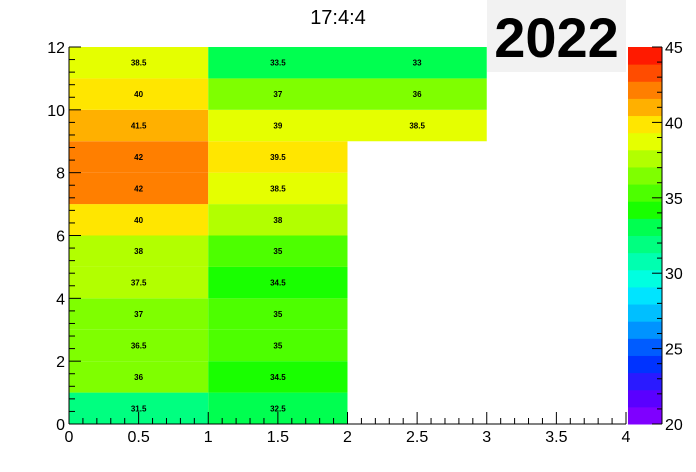  I want to click on x-tick-label: 3.5, so click(556, 437).